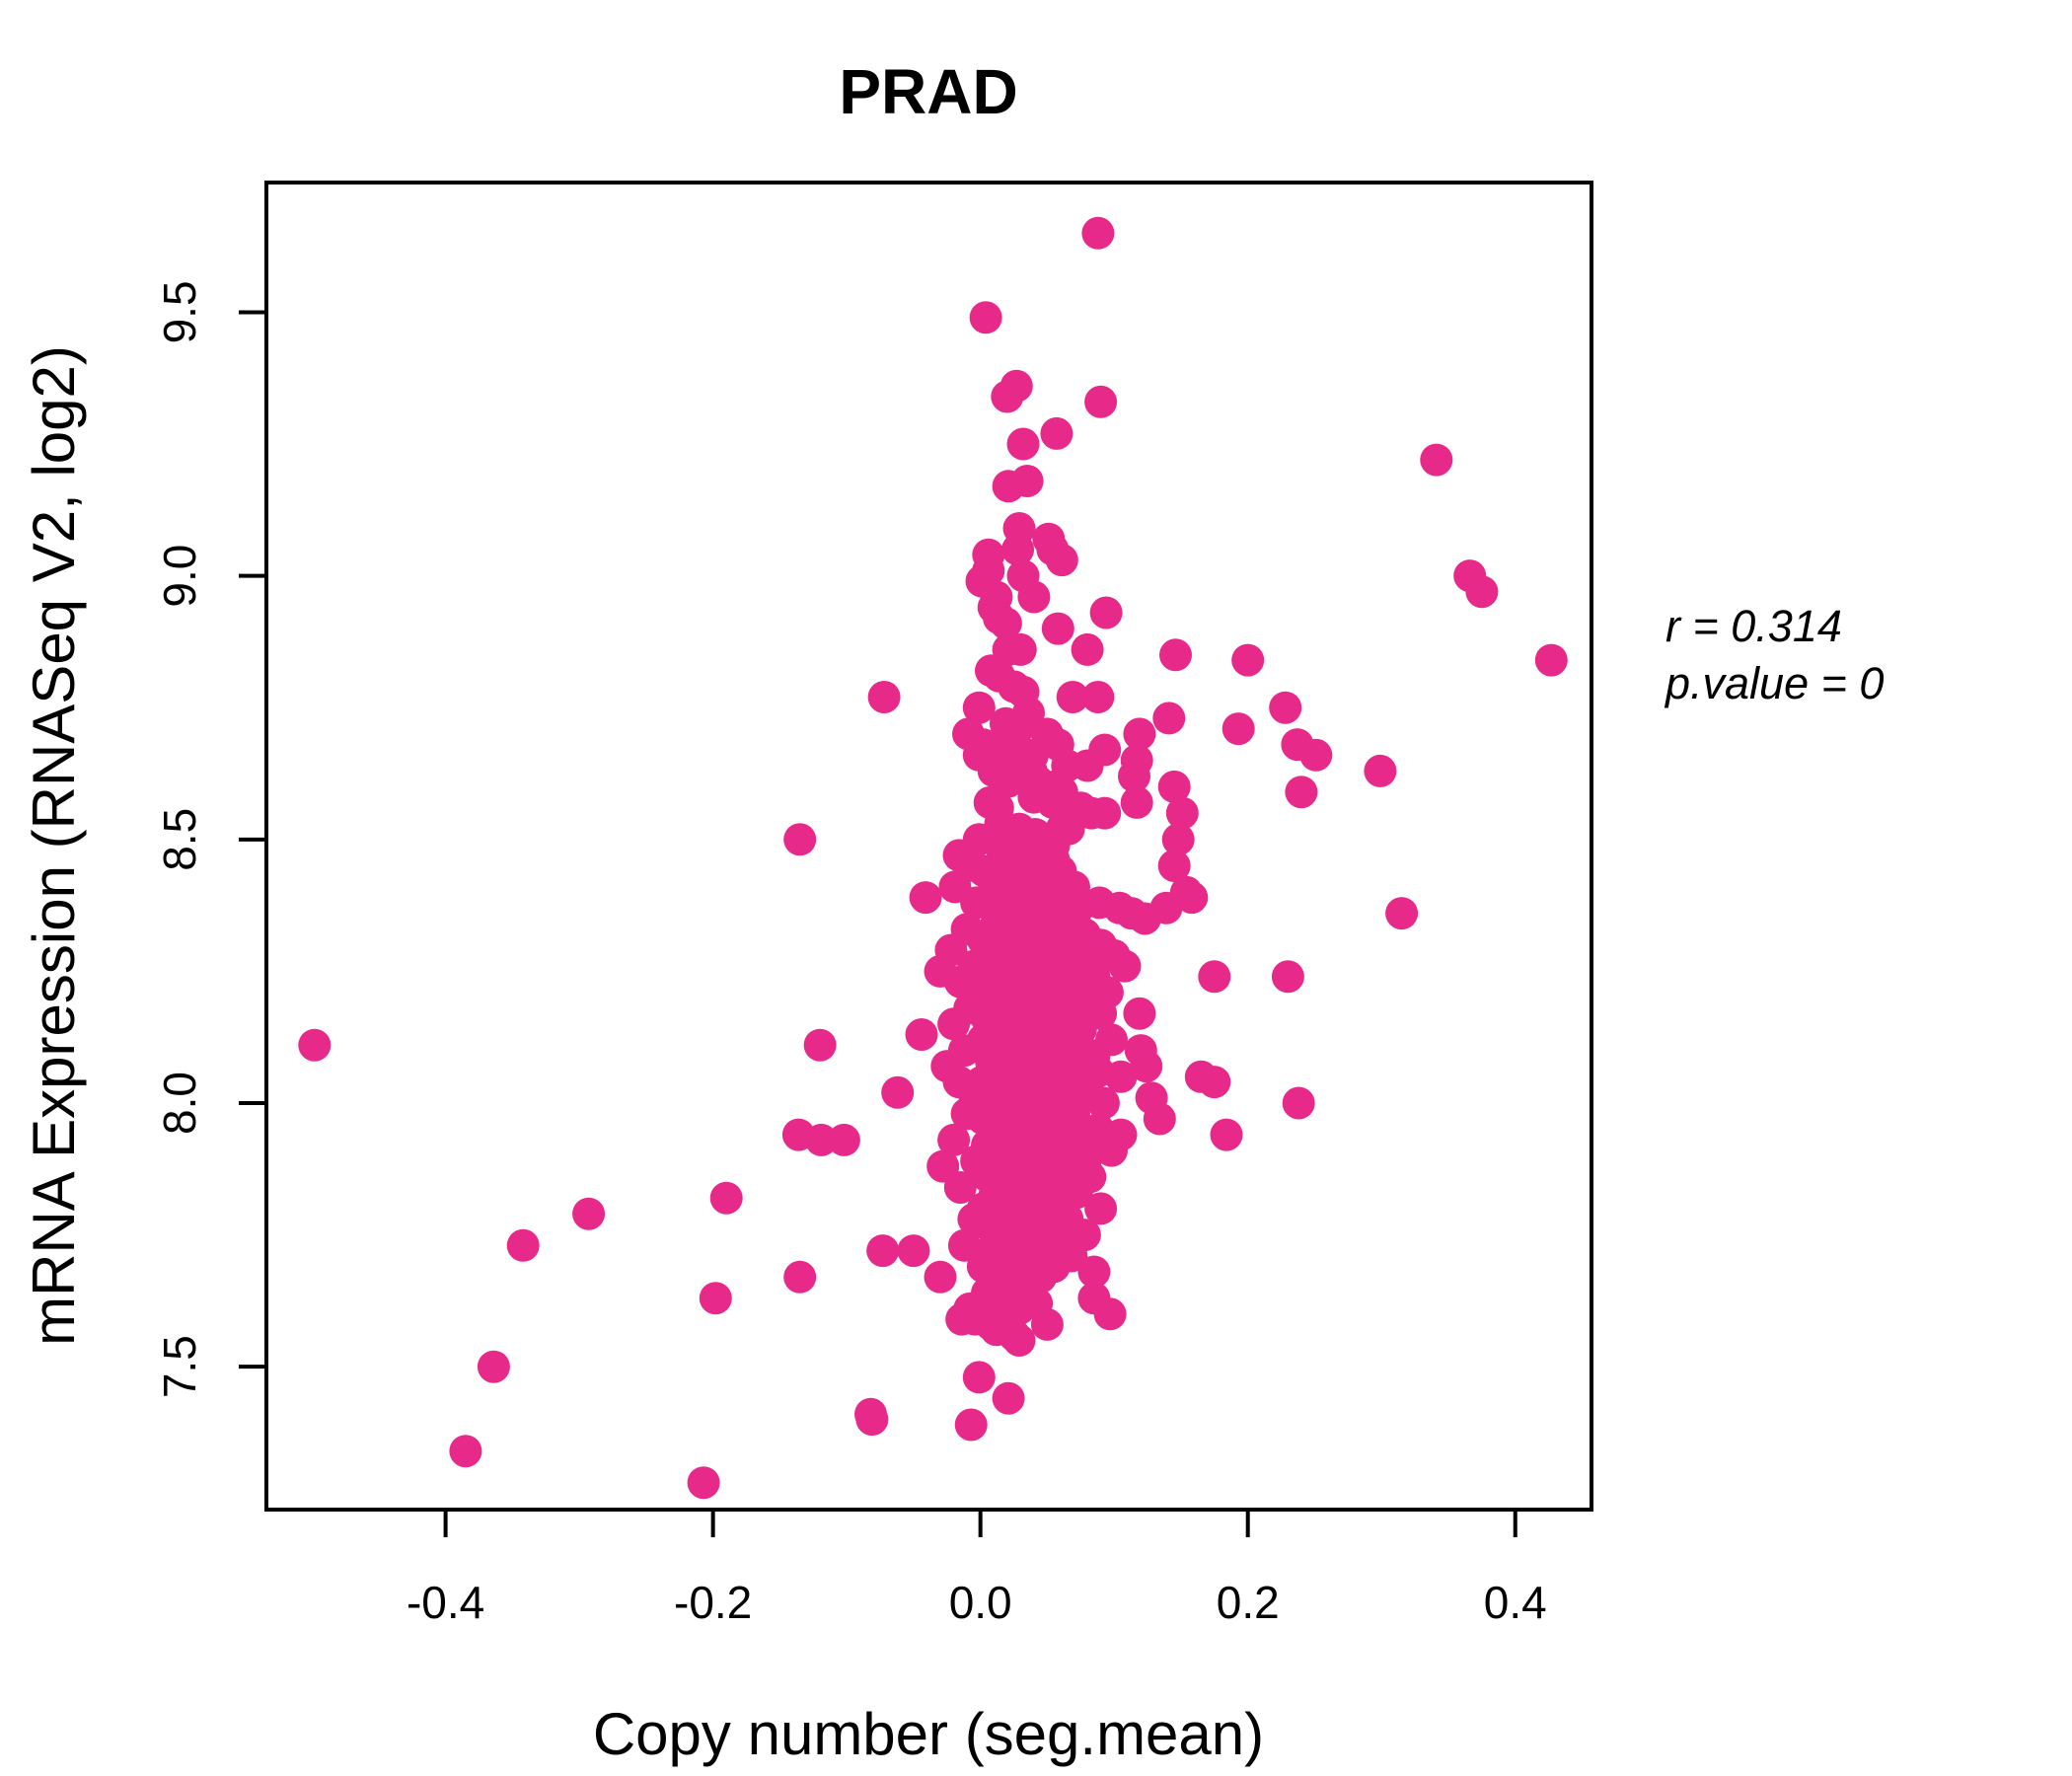  What do you see at coordinates (179, 1104) in the screenshot?
I see `y-tick-label: 8.0` at bounding box center [179, 1104].